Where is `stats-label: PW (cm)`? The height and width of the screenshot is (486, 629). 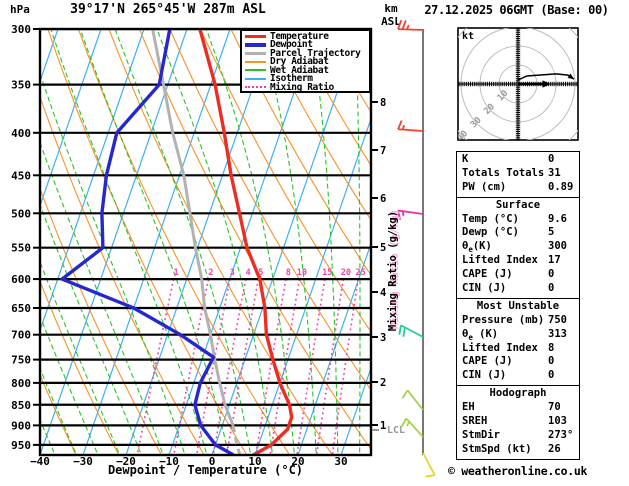
stats-label: PW (cm) is located at coordinates (484, 186).